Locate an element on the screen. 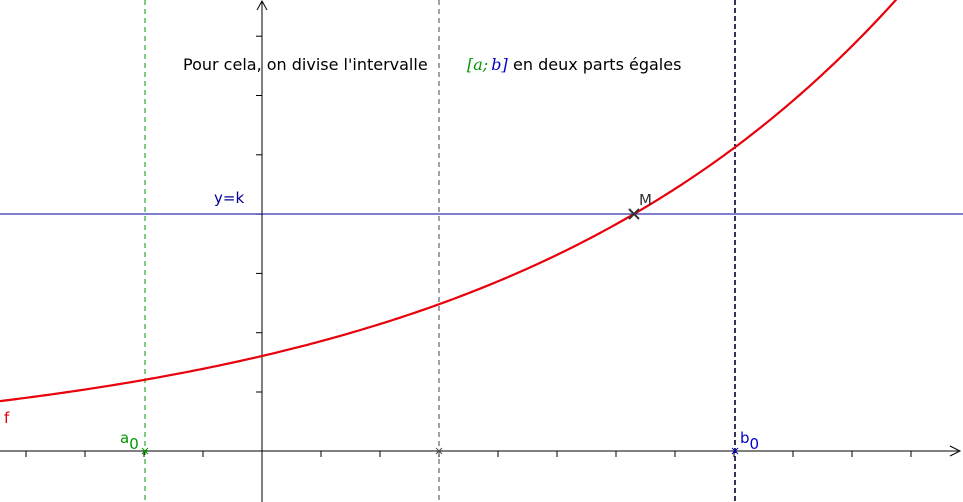  curve-f-label: f is located at coordinates (7, 418).